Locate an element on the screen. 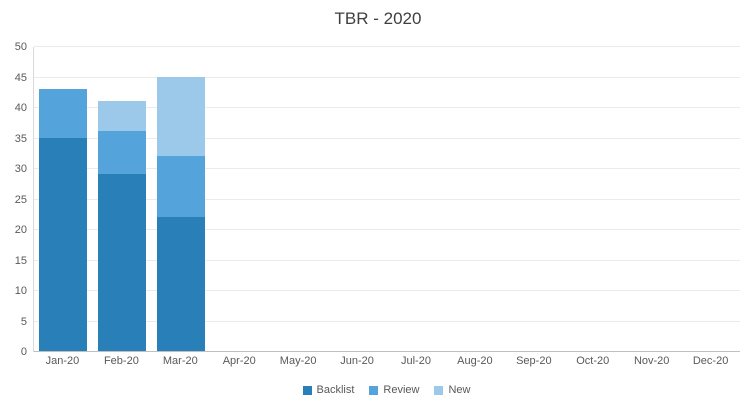  x-tick-label-Apr-20: Apr-20 is located at coordinates (239, 361).